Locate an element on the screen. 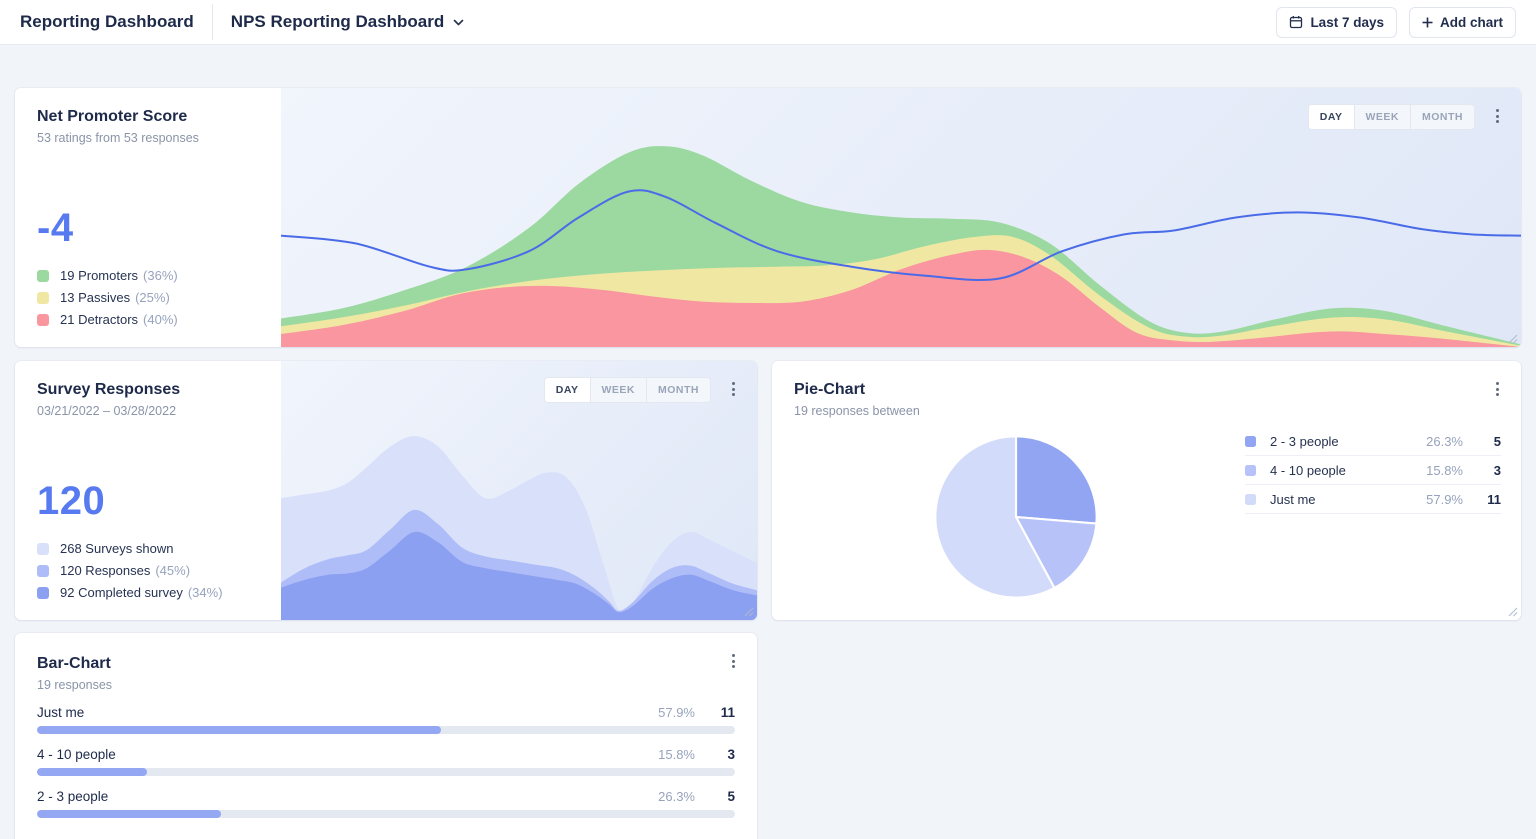 The width and height of the screenshot is (1536, 839). promoters-swatch is located at coordinates (43, 275).